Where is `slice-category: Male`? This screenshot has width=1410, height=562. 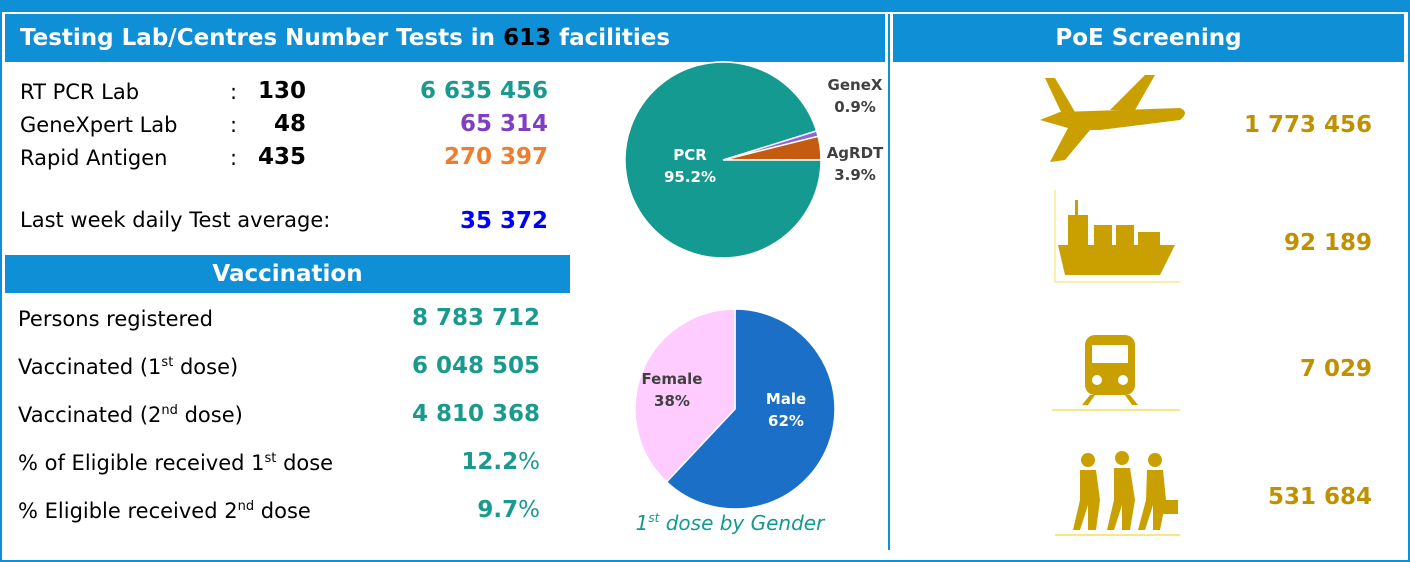
slice-category: Male is located at coordinates (786, 399).